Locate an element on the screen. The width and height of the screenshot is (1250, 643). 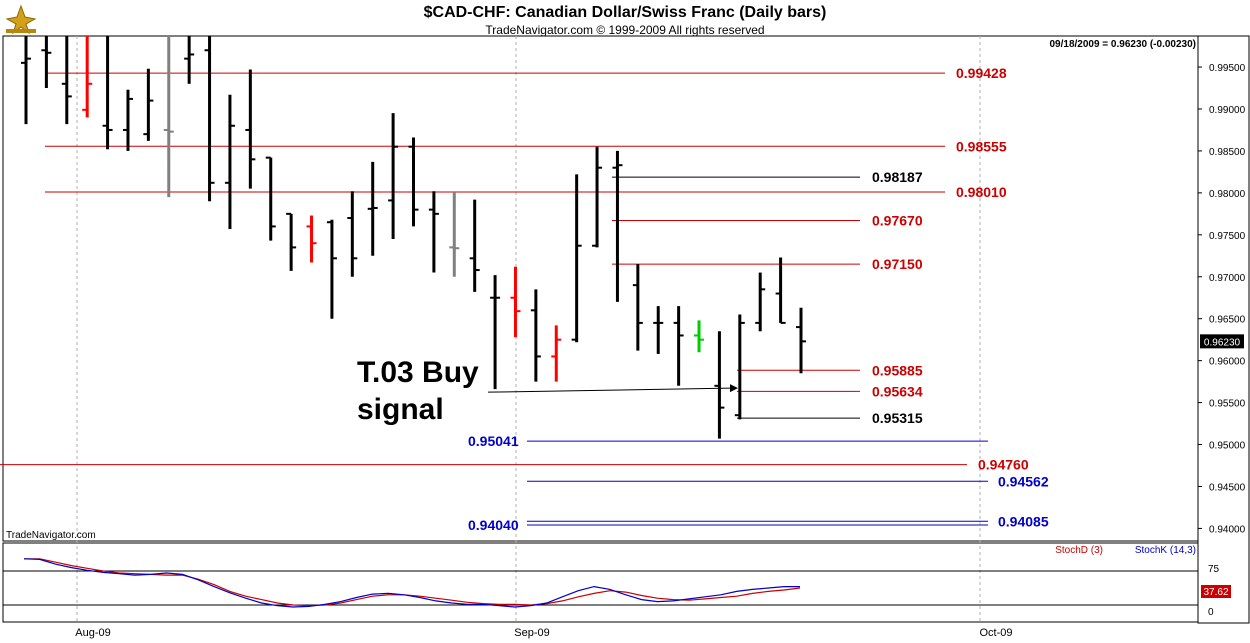
price-tick-label: 0.98500 is located at coordinates (1227, 152).